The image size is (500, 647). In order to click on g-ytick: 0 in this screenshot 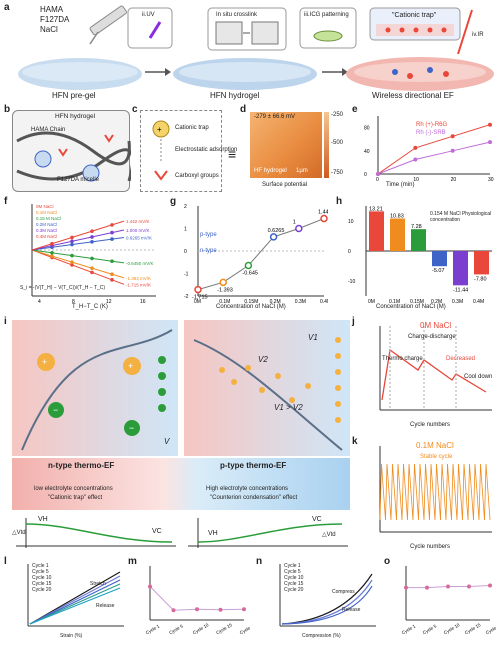, I will do `click(185, 252)`.